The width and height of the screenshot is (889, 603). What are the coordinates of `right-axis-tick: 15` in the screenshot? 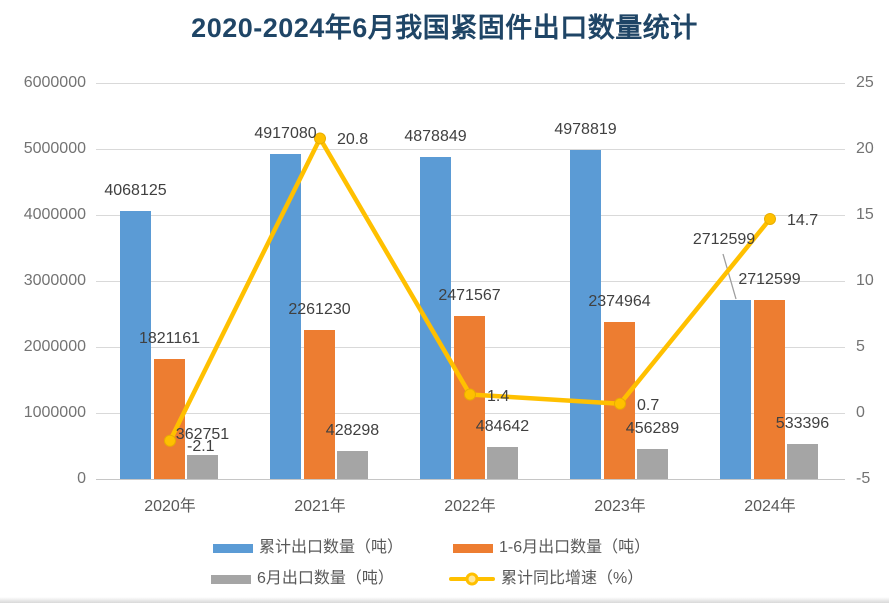 It's located at (865, 214).